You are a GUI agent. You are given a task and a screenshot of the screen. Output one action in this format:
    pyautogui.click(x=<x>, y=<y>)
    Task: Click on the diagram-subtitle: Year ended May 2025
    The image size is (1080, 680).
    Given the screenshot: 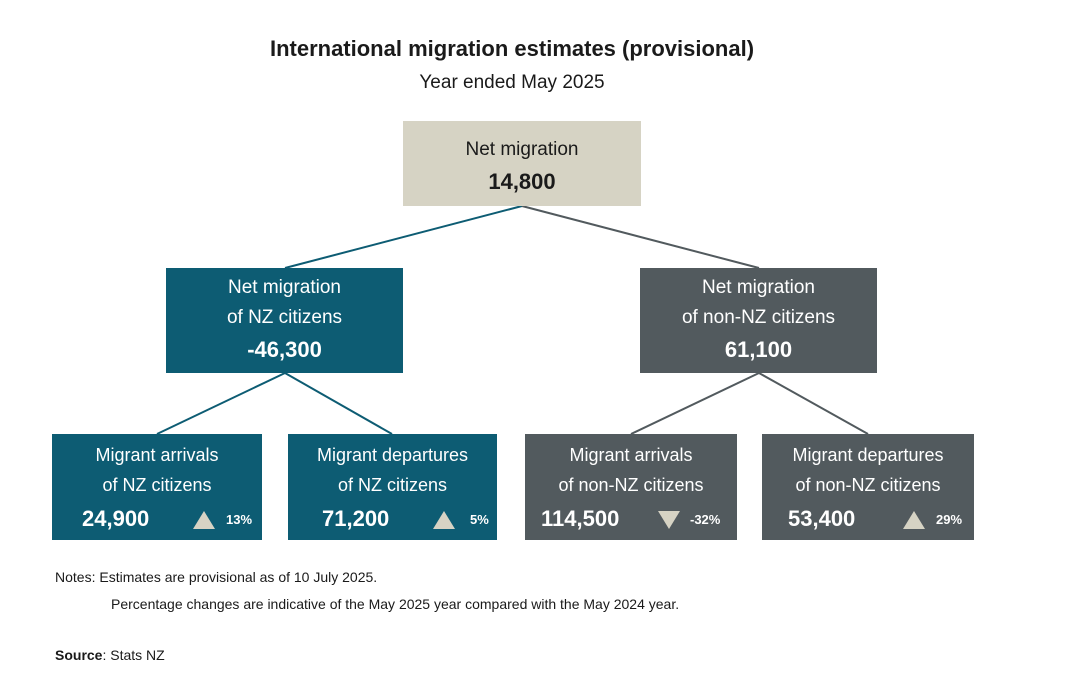 What is the action you would take?
    pyautogui.click(x=512, y=82)
    